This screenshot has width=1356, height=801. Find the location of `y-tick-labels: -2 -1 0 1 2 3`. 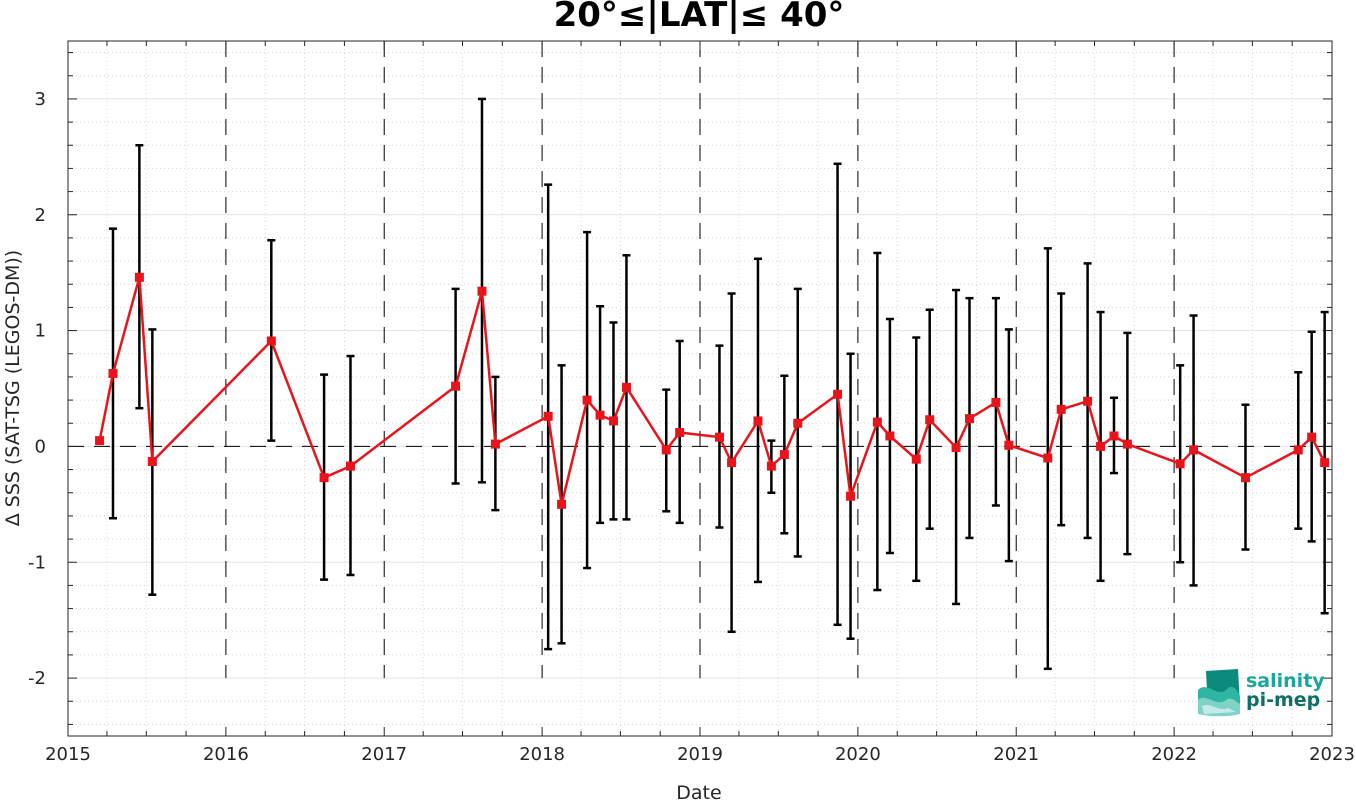

y-tick-labels: -2 -1 0 1 2 3 is located at coordinates (37, 389).